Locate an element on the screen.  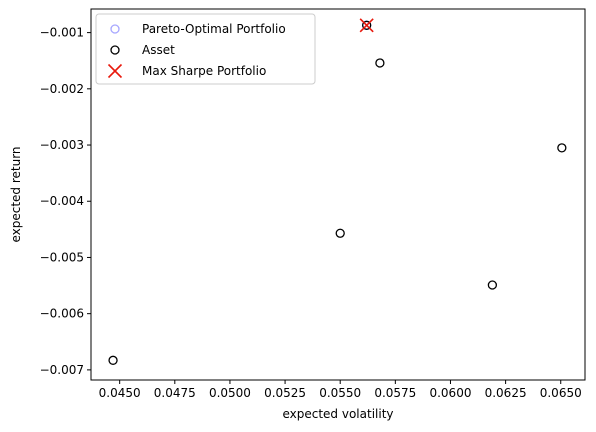
x-tick-label: 0.0450 is located at coordinates (120, 393).